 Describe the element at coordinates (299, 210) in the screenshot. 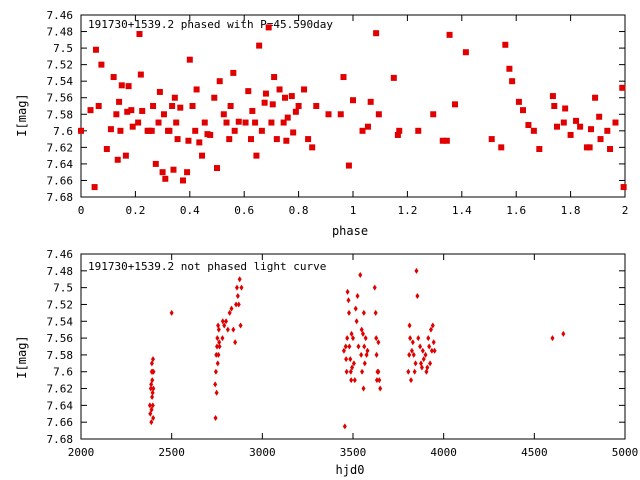

I see `phased-x-tick-label: 0.8` at that location.